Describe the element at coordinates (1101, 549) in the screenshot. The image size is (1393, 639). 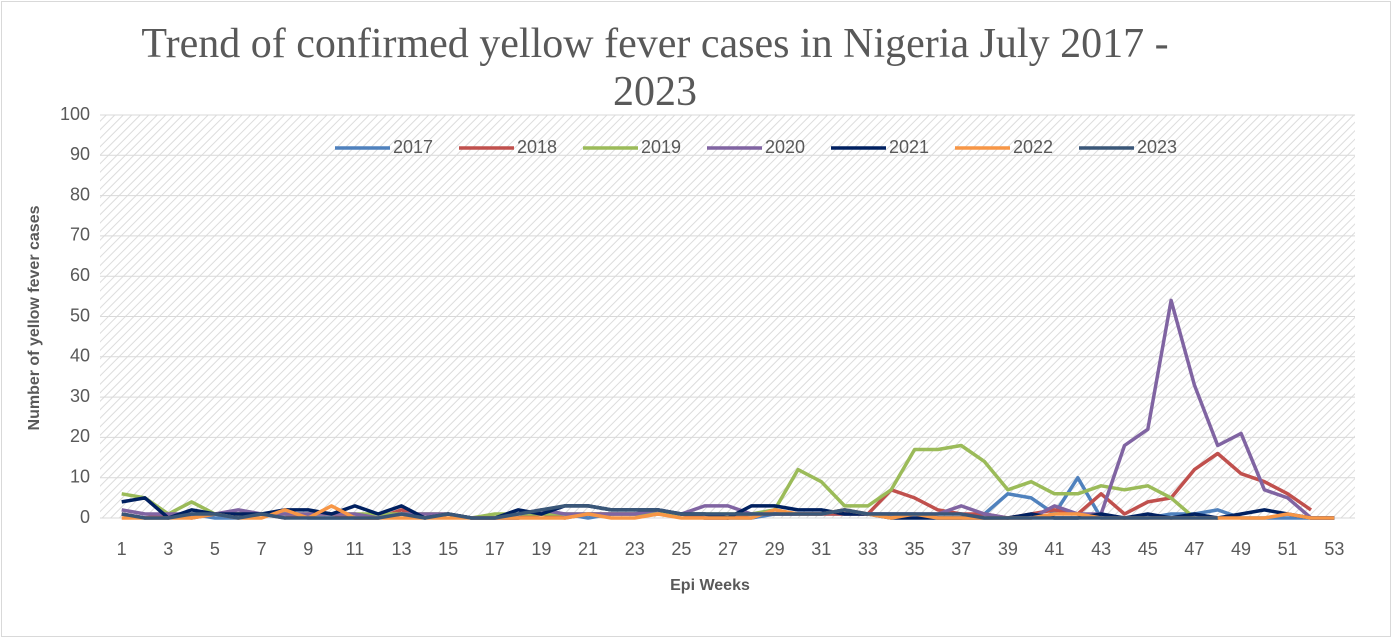
I see `x-tick-label: 43` at that location.